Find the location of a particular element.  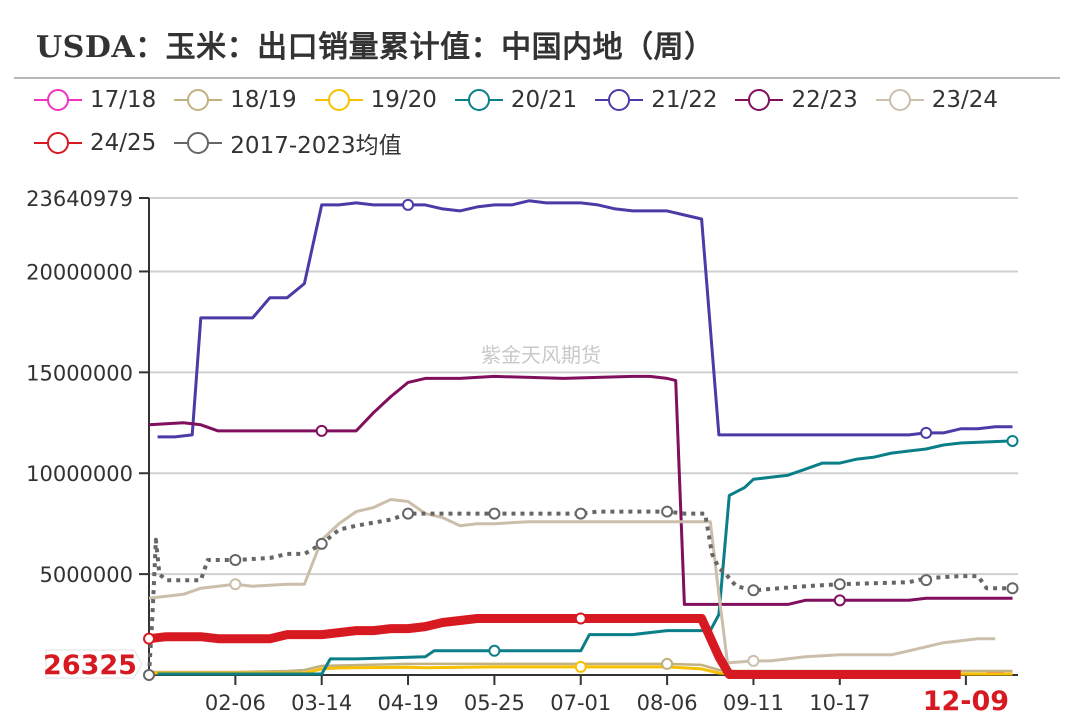

x-tick-label: 05-25 is located at coordinates (494, 703).